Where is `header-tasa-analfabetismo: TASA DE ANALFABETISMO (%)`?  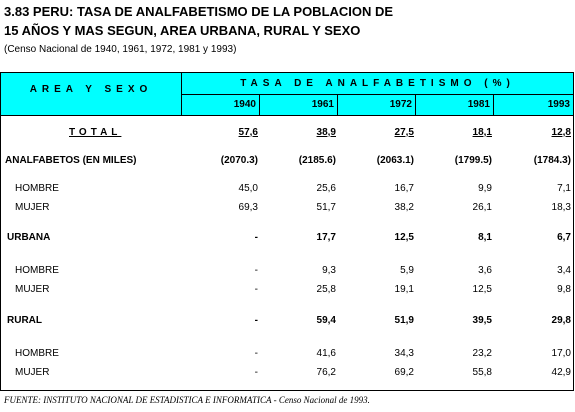 header-tasa-analfabetismo: TASA DE ANALFABETISMO (%) is located at coordinates (377, 84).